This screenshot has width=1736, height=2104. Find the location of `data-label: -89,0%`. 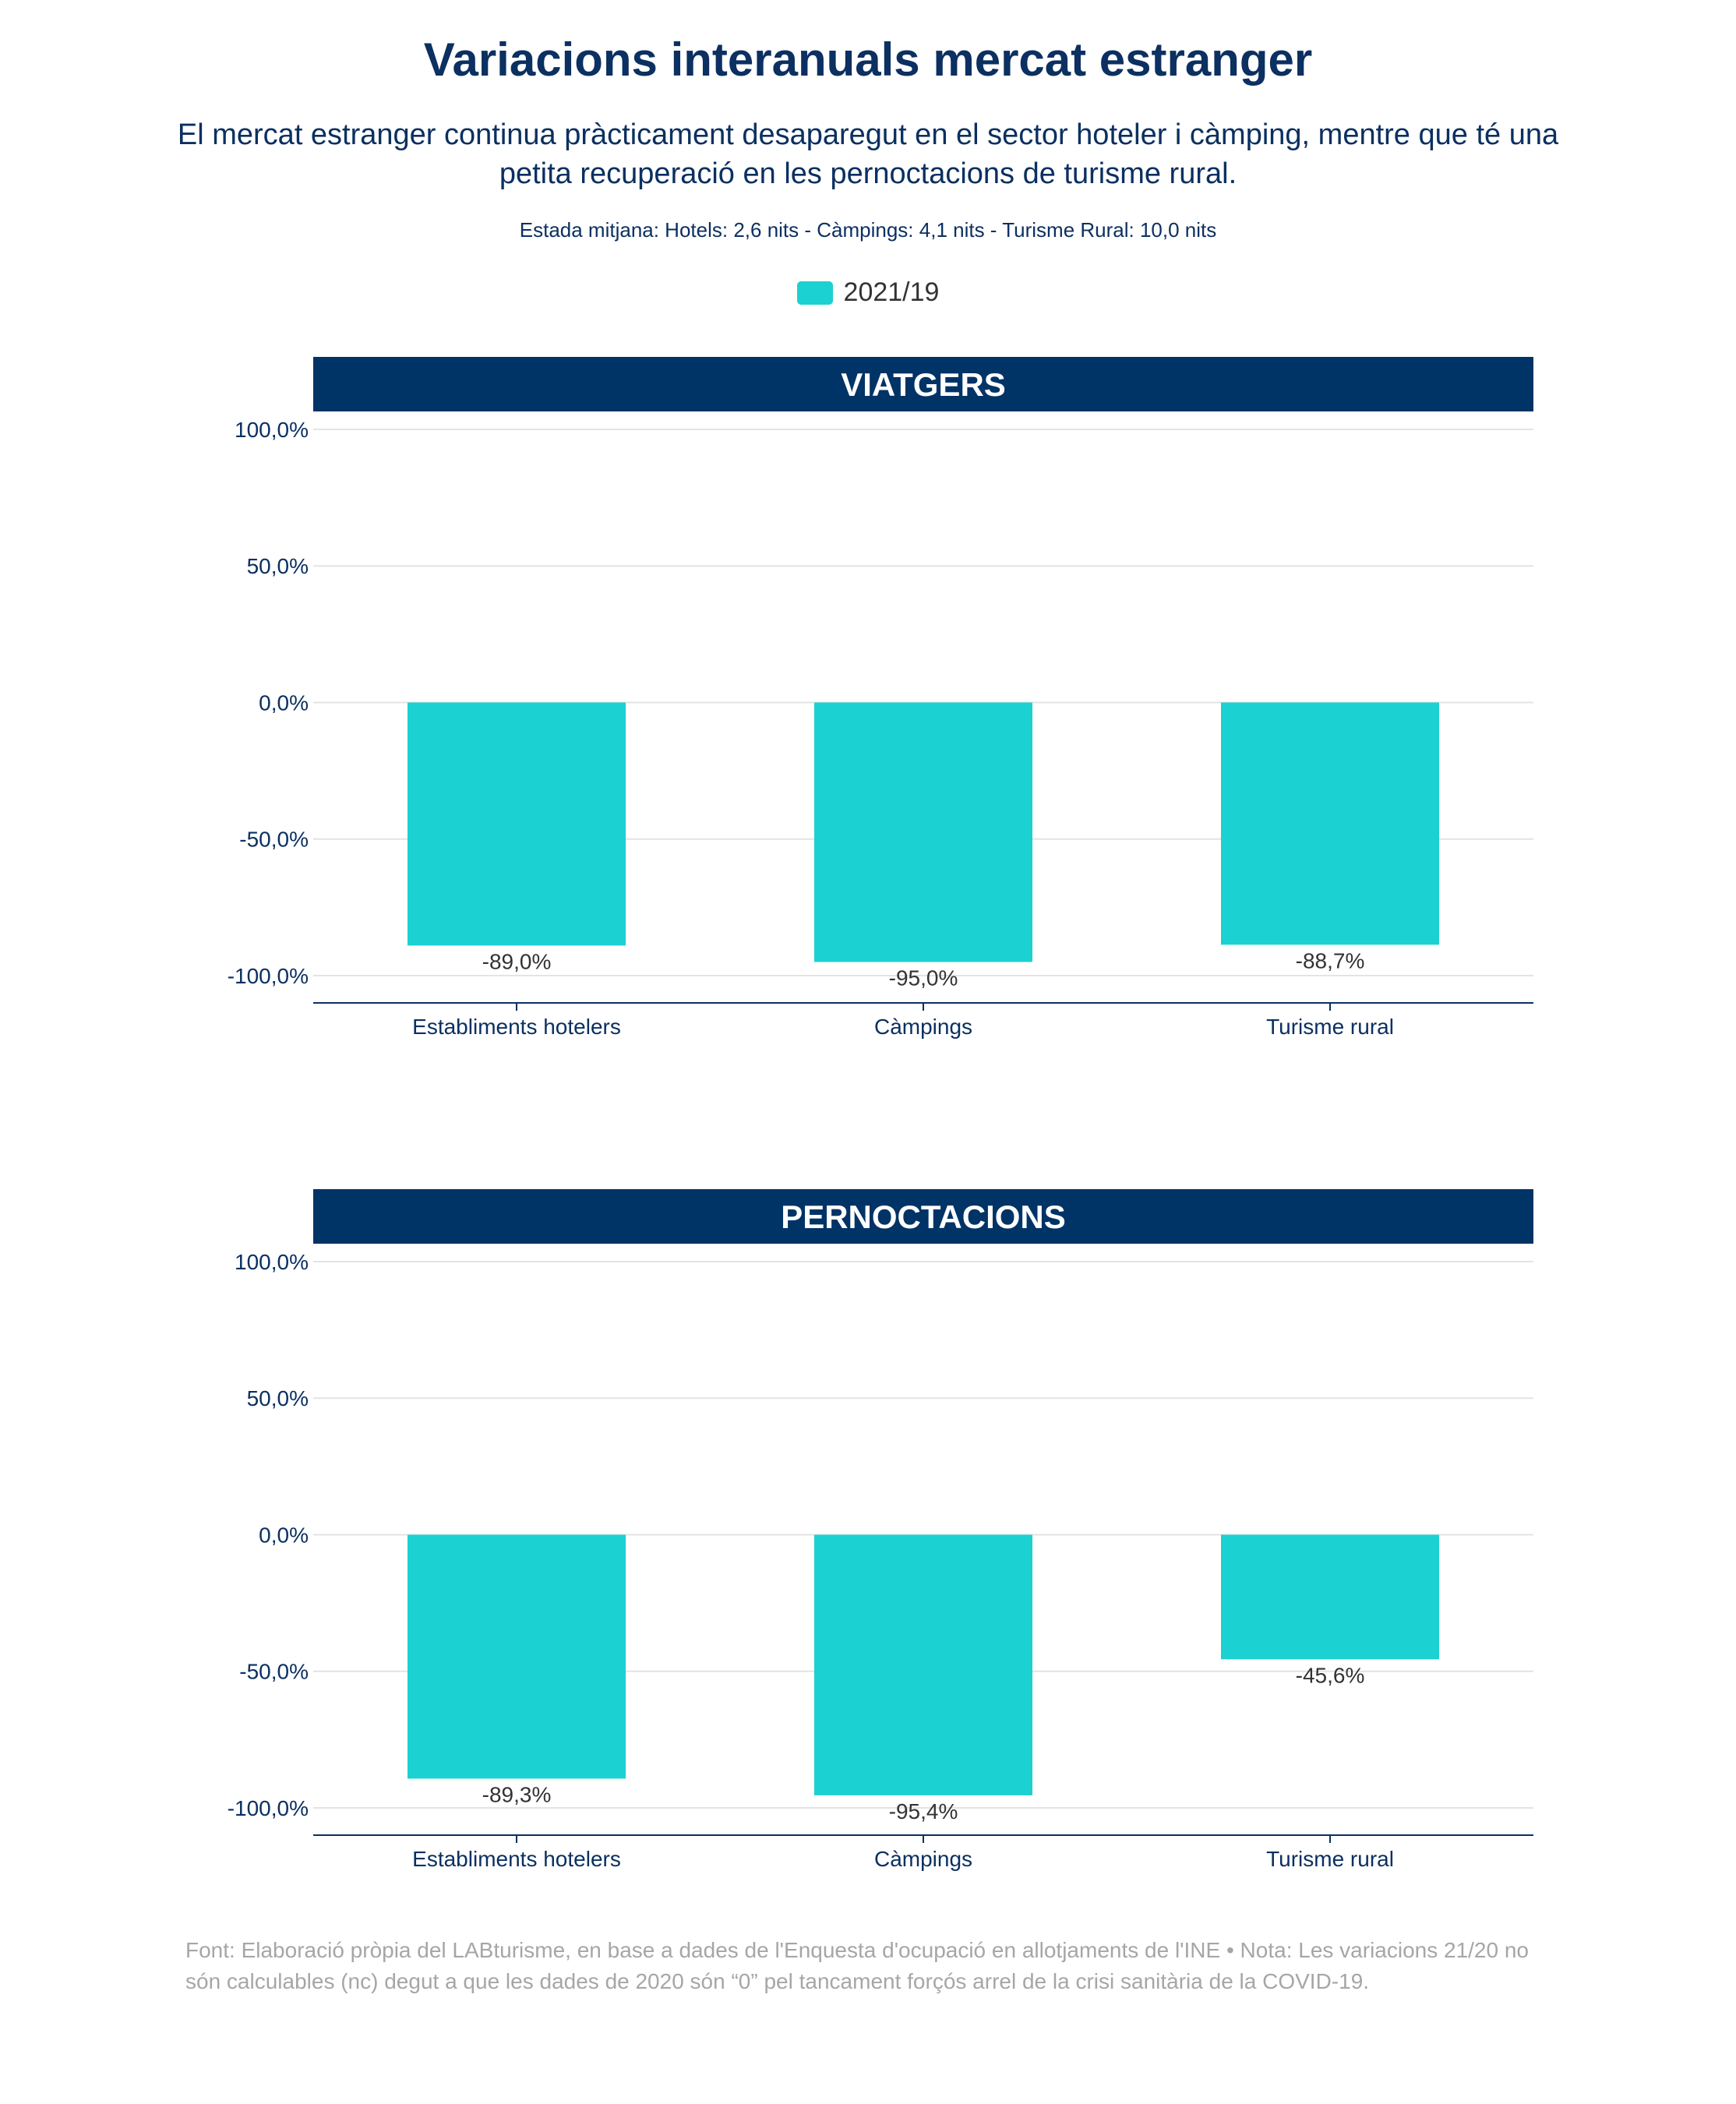

data-label: -89,0% is located at coordinates (517, 961).